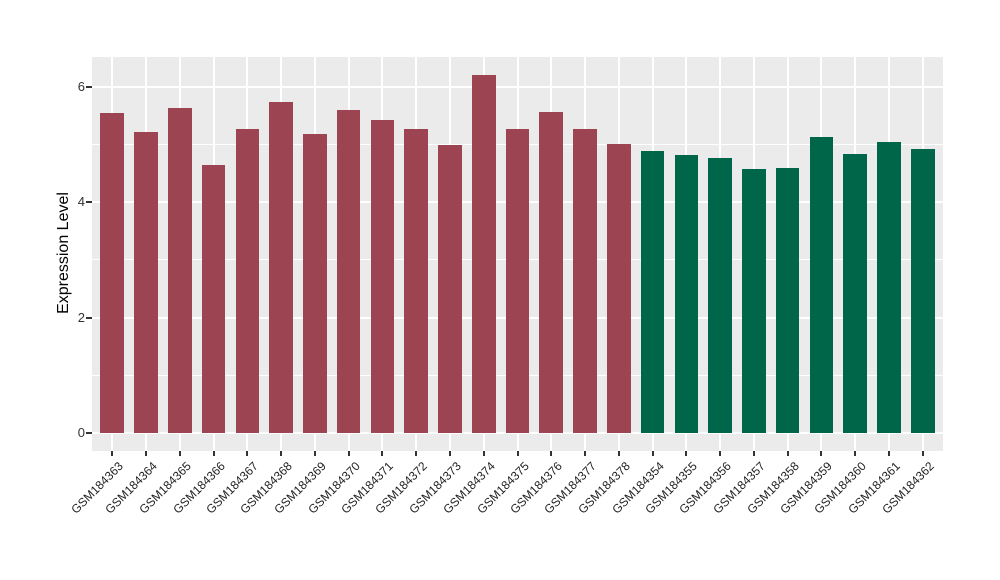 This screenshot has width=1000, height=580. What do you see at coordinates (81, 317) in the screenshot?
I see `y-tick-label: 2` at bounding box center [81, 317].